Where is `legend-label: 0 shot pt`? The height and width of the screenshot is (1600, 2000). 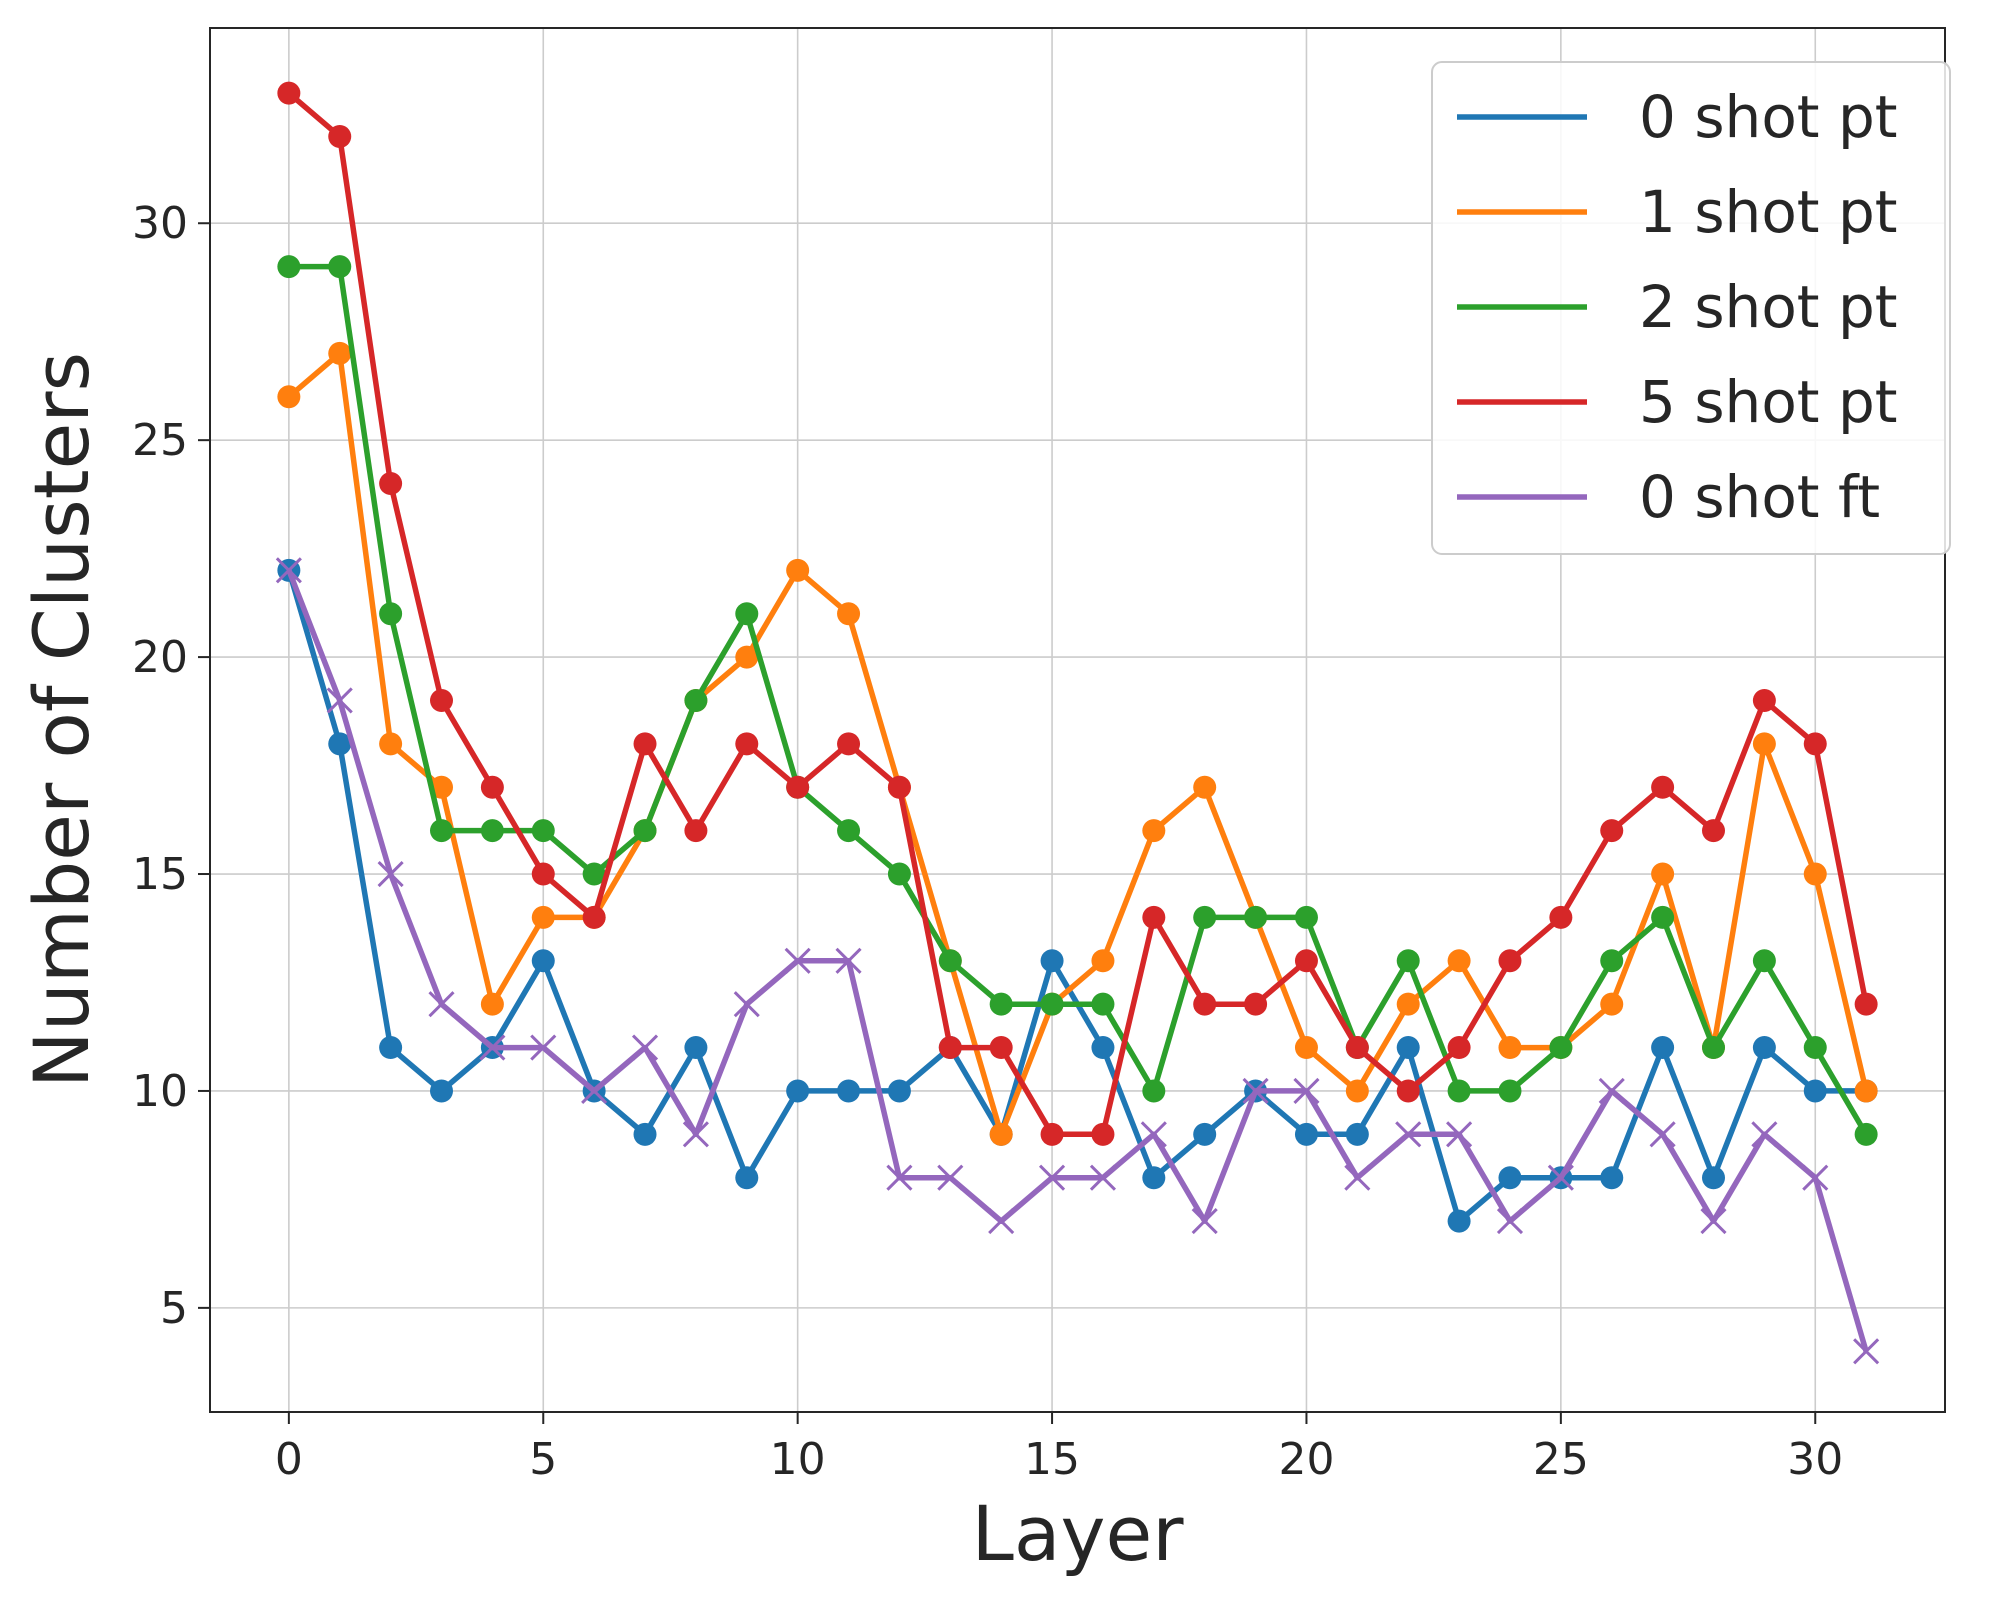
legend-label: 0 shot pt is located at coordinates (1768, 117).